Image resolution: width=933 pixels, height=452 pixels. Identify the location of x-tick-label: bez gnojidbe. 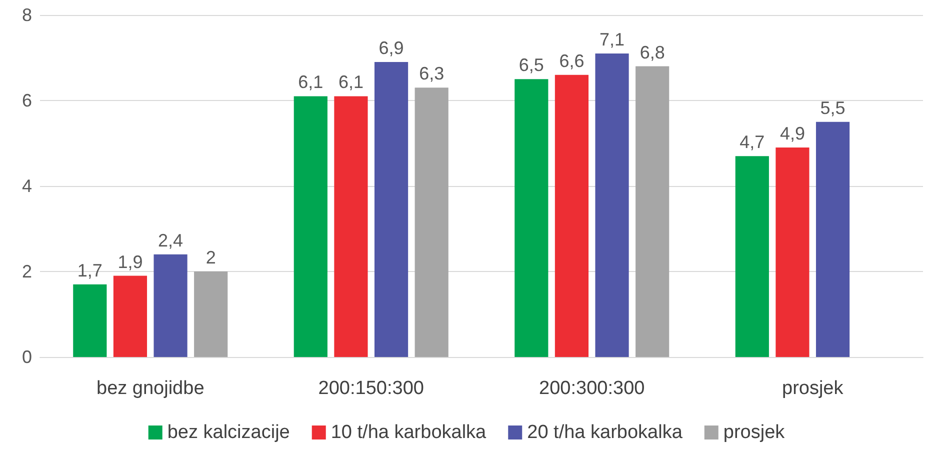
(150, 388).